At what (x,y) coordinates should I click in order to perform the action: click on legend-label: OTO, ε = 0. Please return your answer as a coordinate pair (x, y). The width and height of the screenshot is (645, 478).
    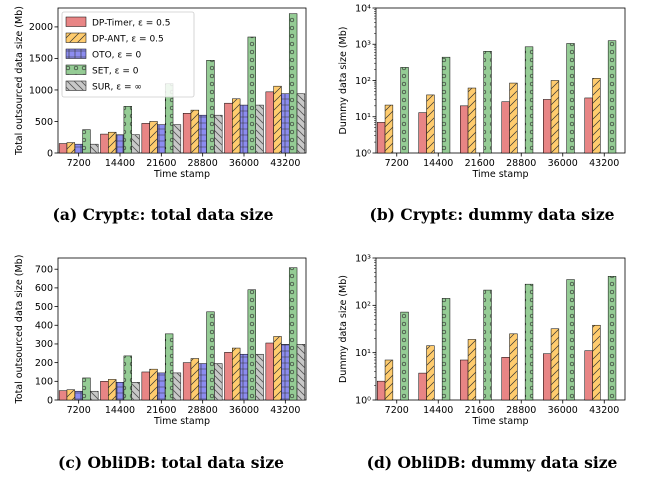
    Looking at the image, I should click on (117, 55).